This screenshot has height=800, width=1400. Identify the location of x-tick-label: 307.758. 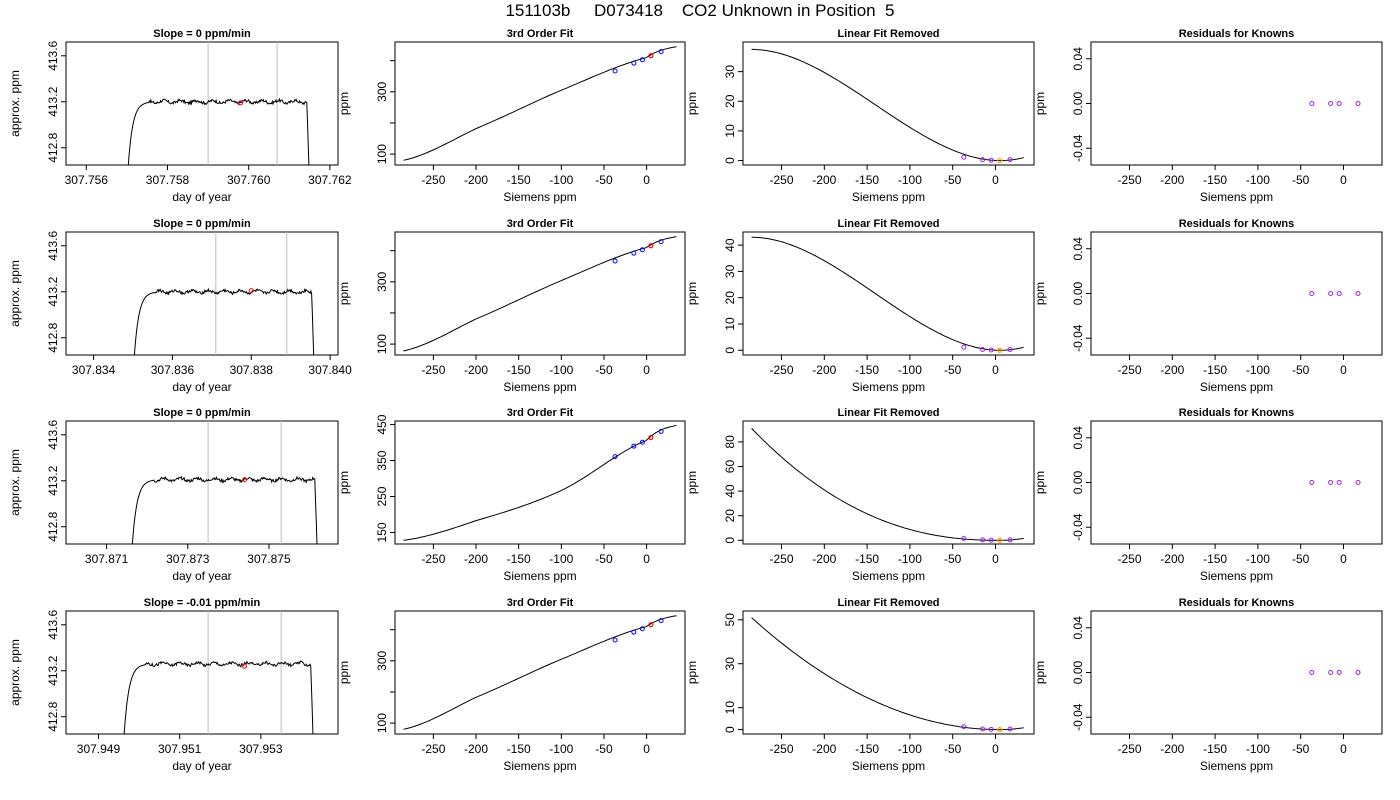
(168, 180).